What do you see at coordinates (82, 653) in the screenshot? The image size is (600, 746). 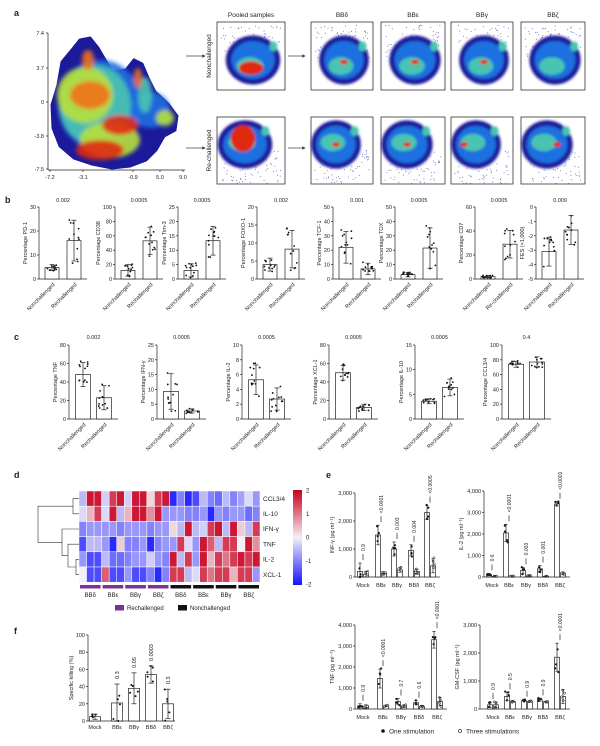 I see `y-tick-label: 80` at bounding box center [82, 653].